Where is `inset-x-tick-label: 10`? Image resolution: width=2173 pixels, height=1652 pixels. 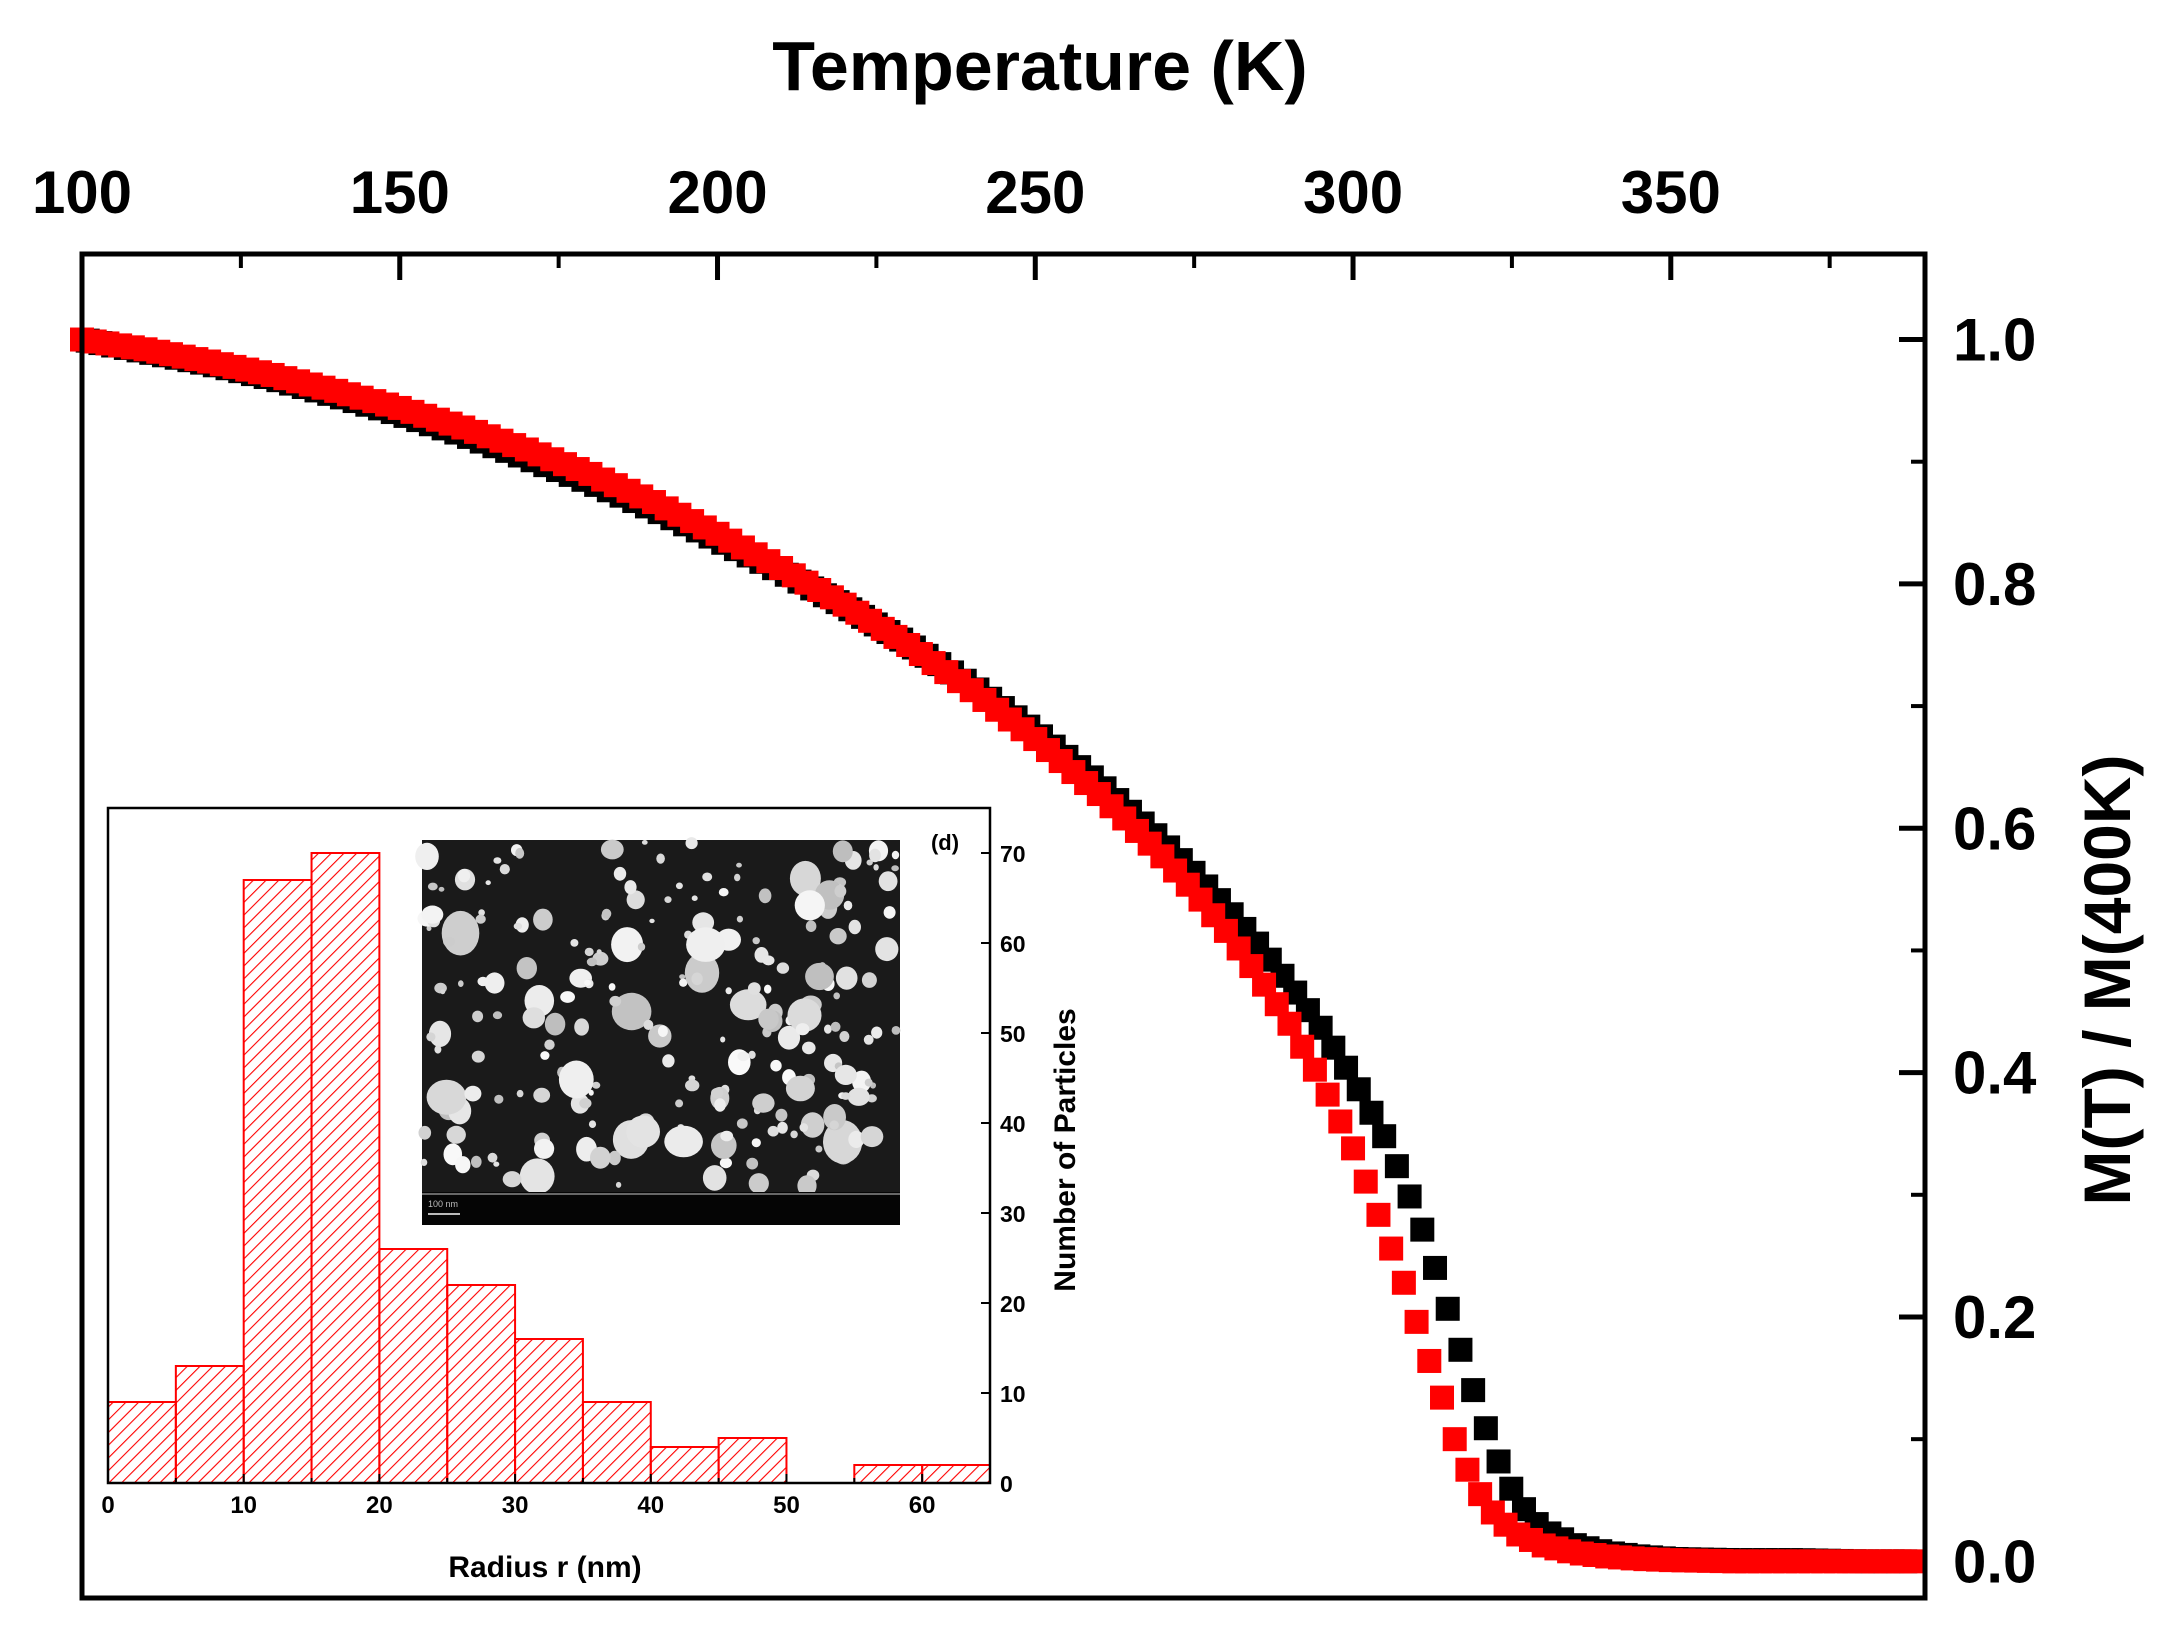 inset-x-tick-label: 10 is located at coordinates (243, 1505).